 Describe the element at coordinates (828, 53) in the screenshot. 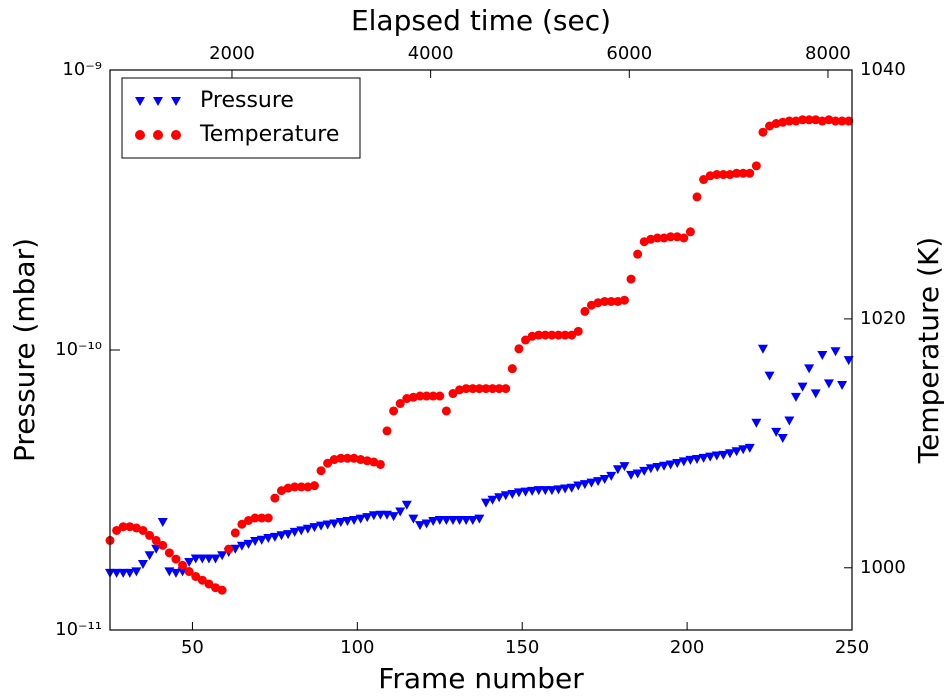

I see `x2-tick-label: 8000` at that location.